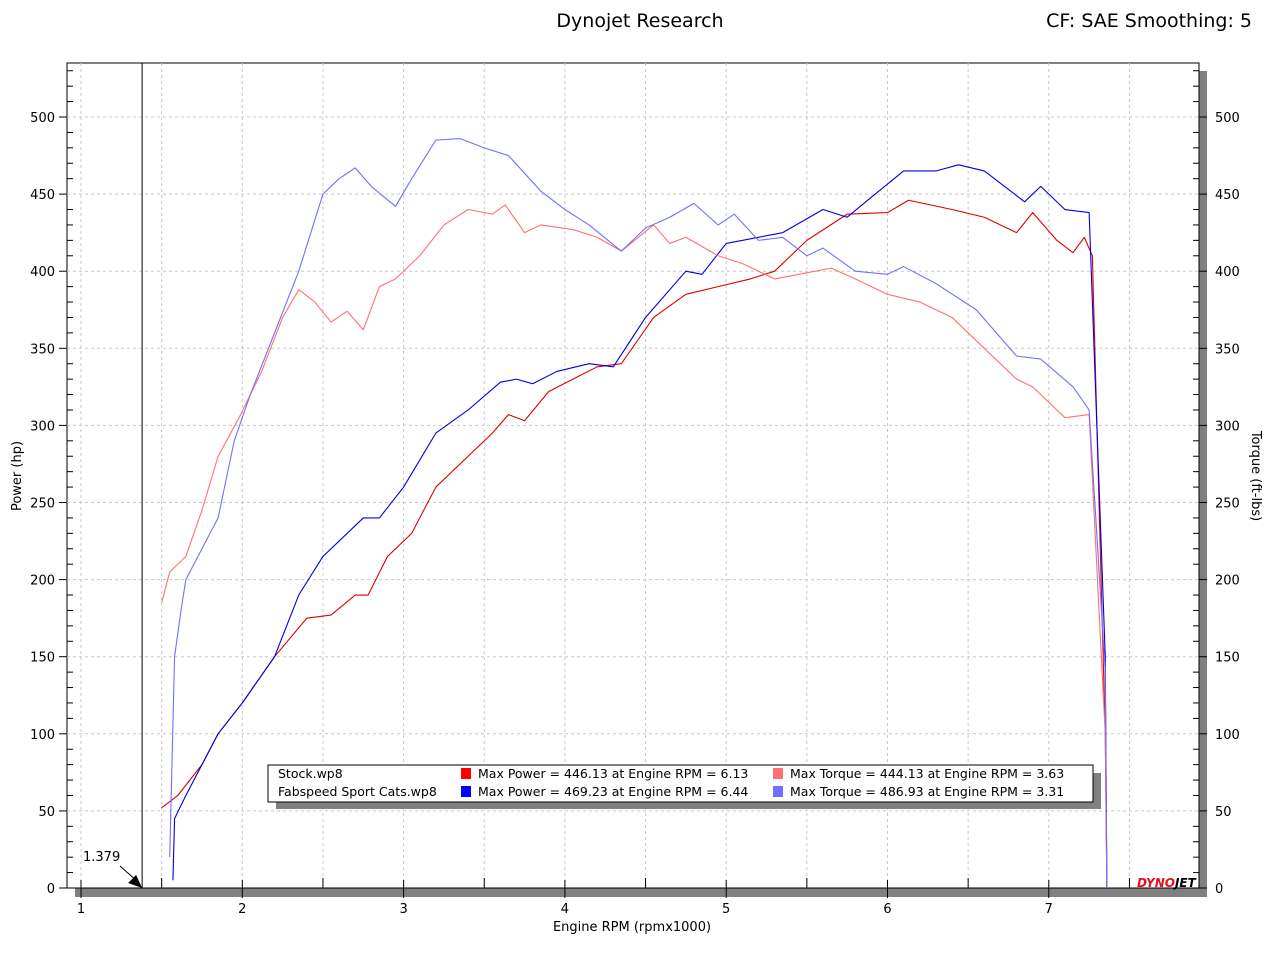 This screenshot has height=960, width=1280. What do you see at coordinates (927, 791) in the screenshot?
I see `legend-torque-text: Max Torque = 486.93 at Engine RPM = 3.31` at bounding box center [927, 791].